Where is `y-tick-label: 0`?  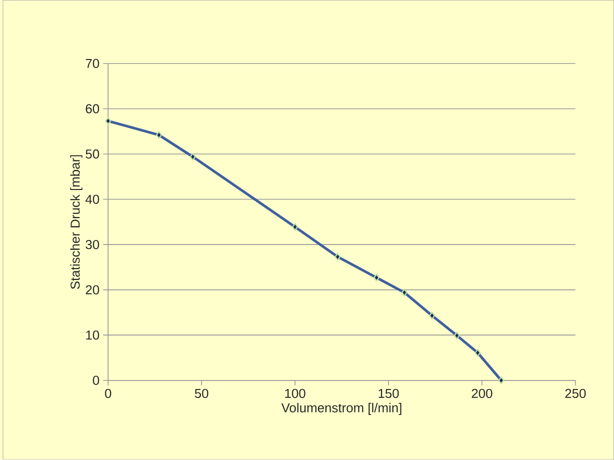
y-tick-label: 0 is located at coordinates (96, 381).